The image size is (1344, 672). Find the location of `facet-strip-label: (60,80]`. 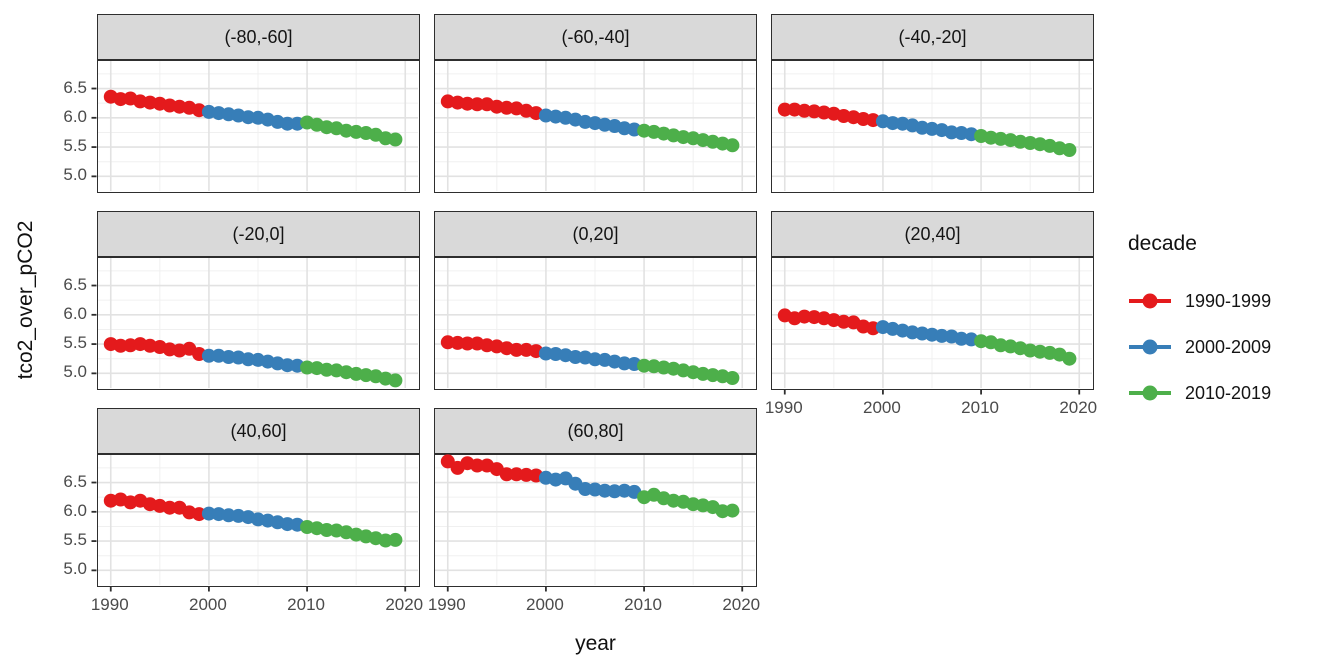

facet-strip-label: (60,80] is located at coordinates (595, 431).